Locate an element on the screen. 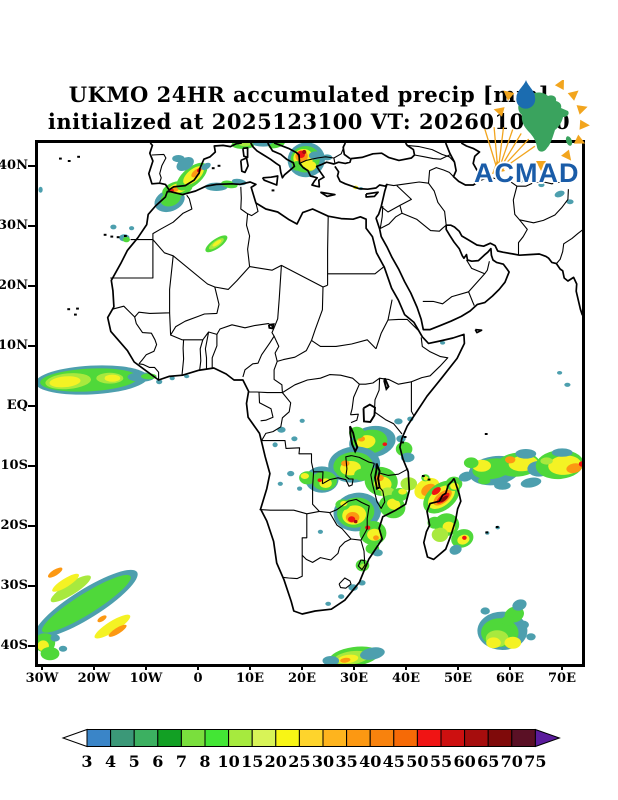  acmad-wordmark: ACMAD is located at coordinates (527, 173).